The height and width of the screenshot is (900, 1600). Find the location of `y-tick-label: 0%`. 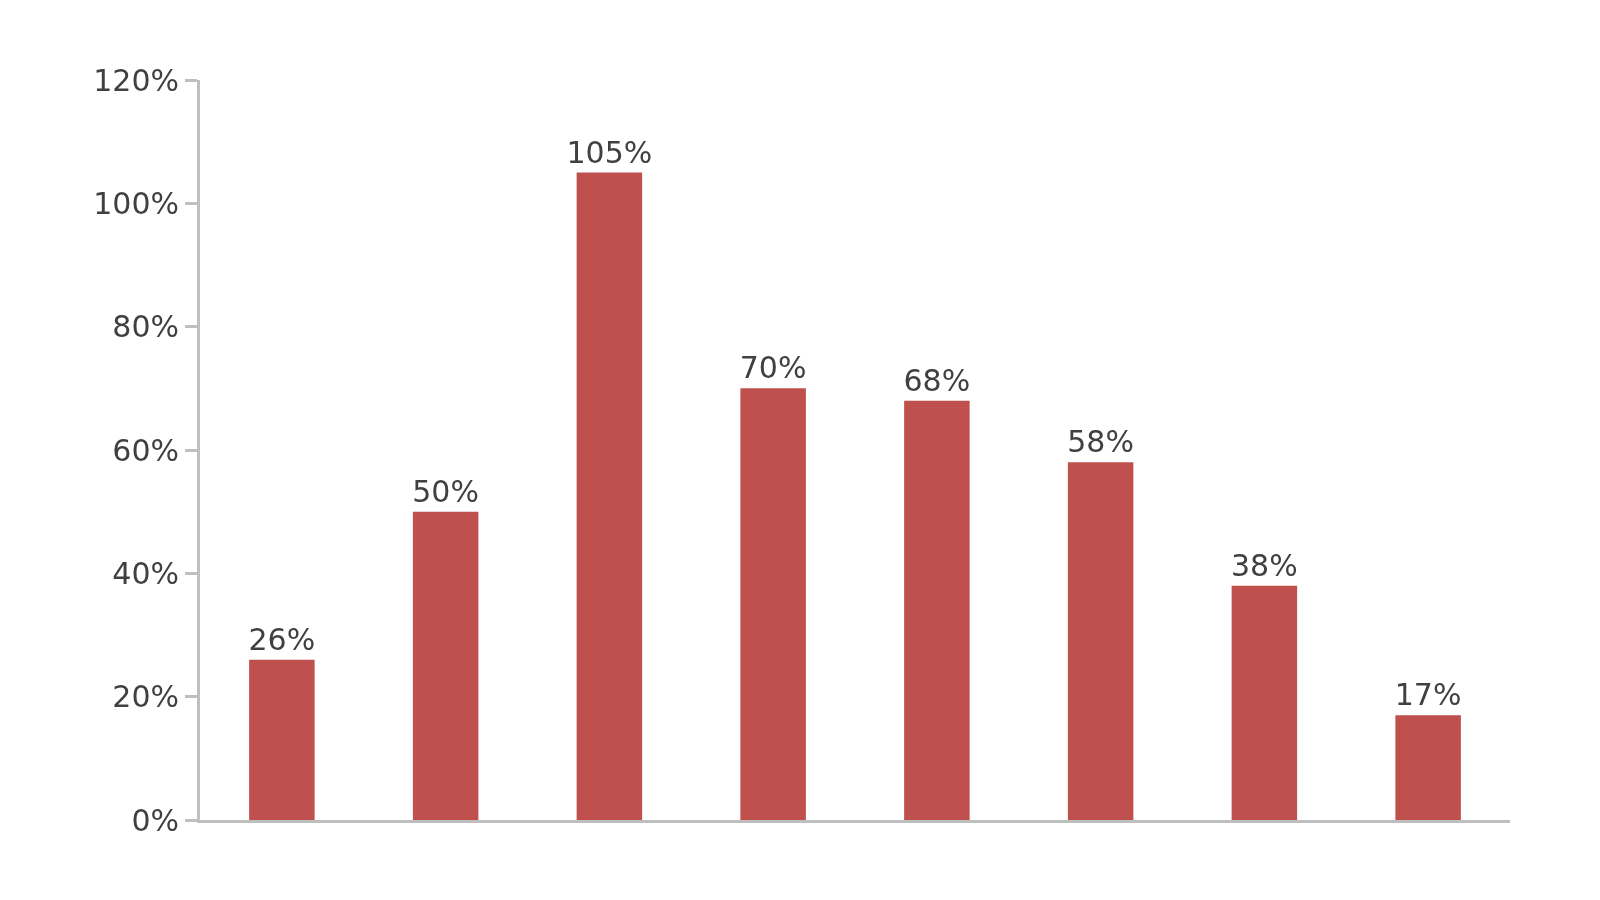

y-tick-label: 0% is located at coordinates (155, 820).